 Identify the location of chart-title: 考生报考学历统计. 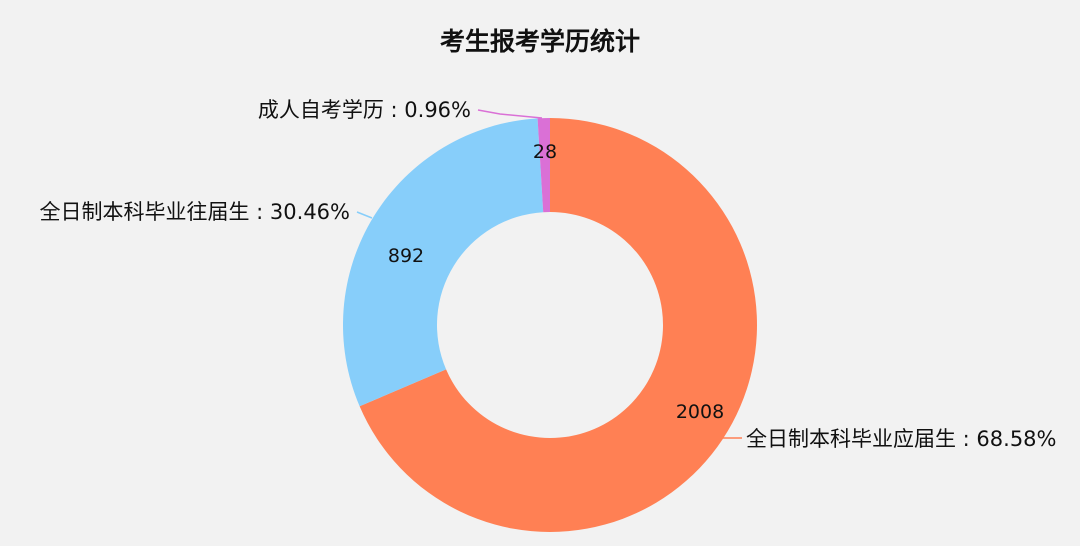
(539, 41).